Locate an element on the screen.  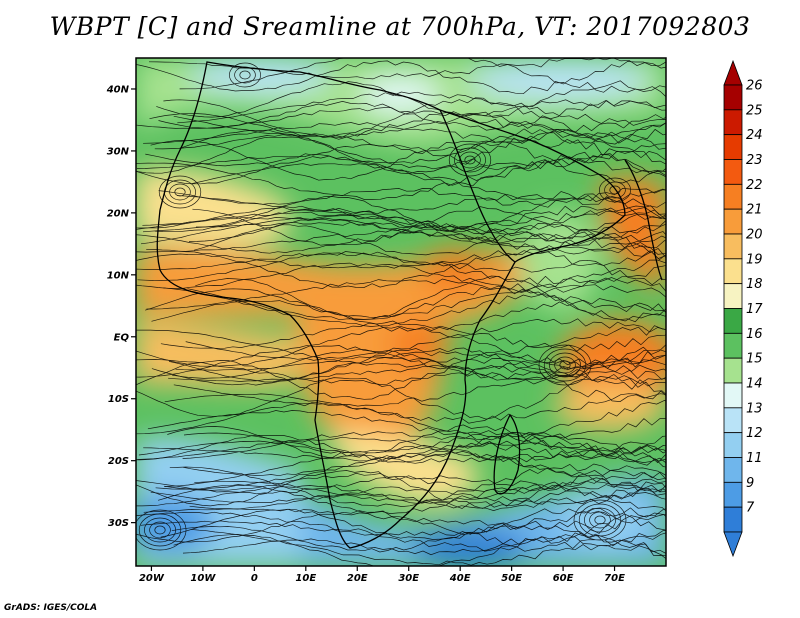
colorbar-bottom-arrow is located at coordinates (733, 544).